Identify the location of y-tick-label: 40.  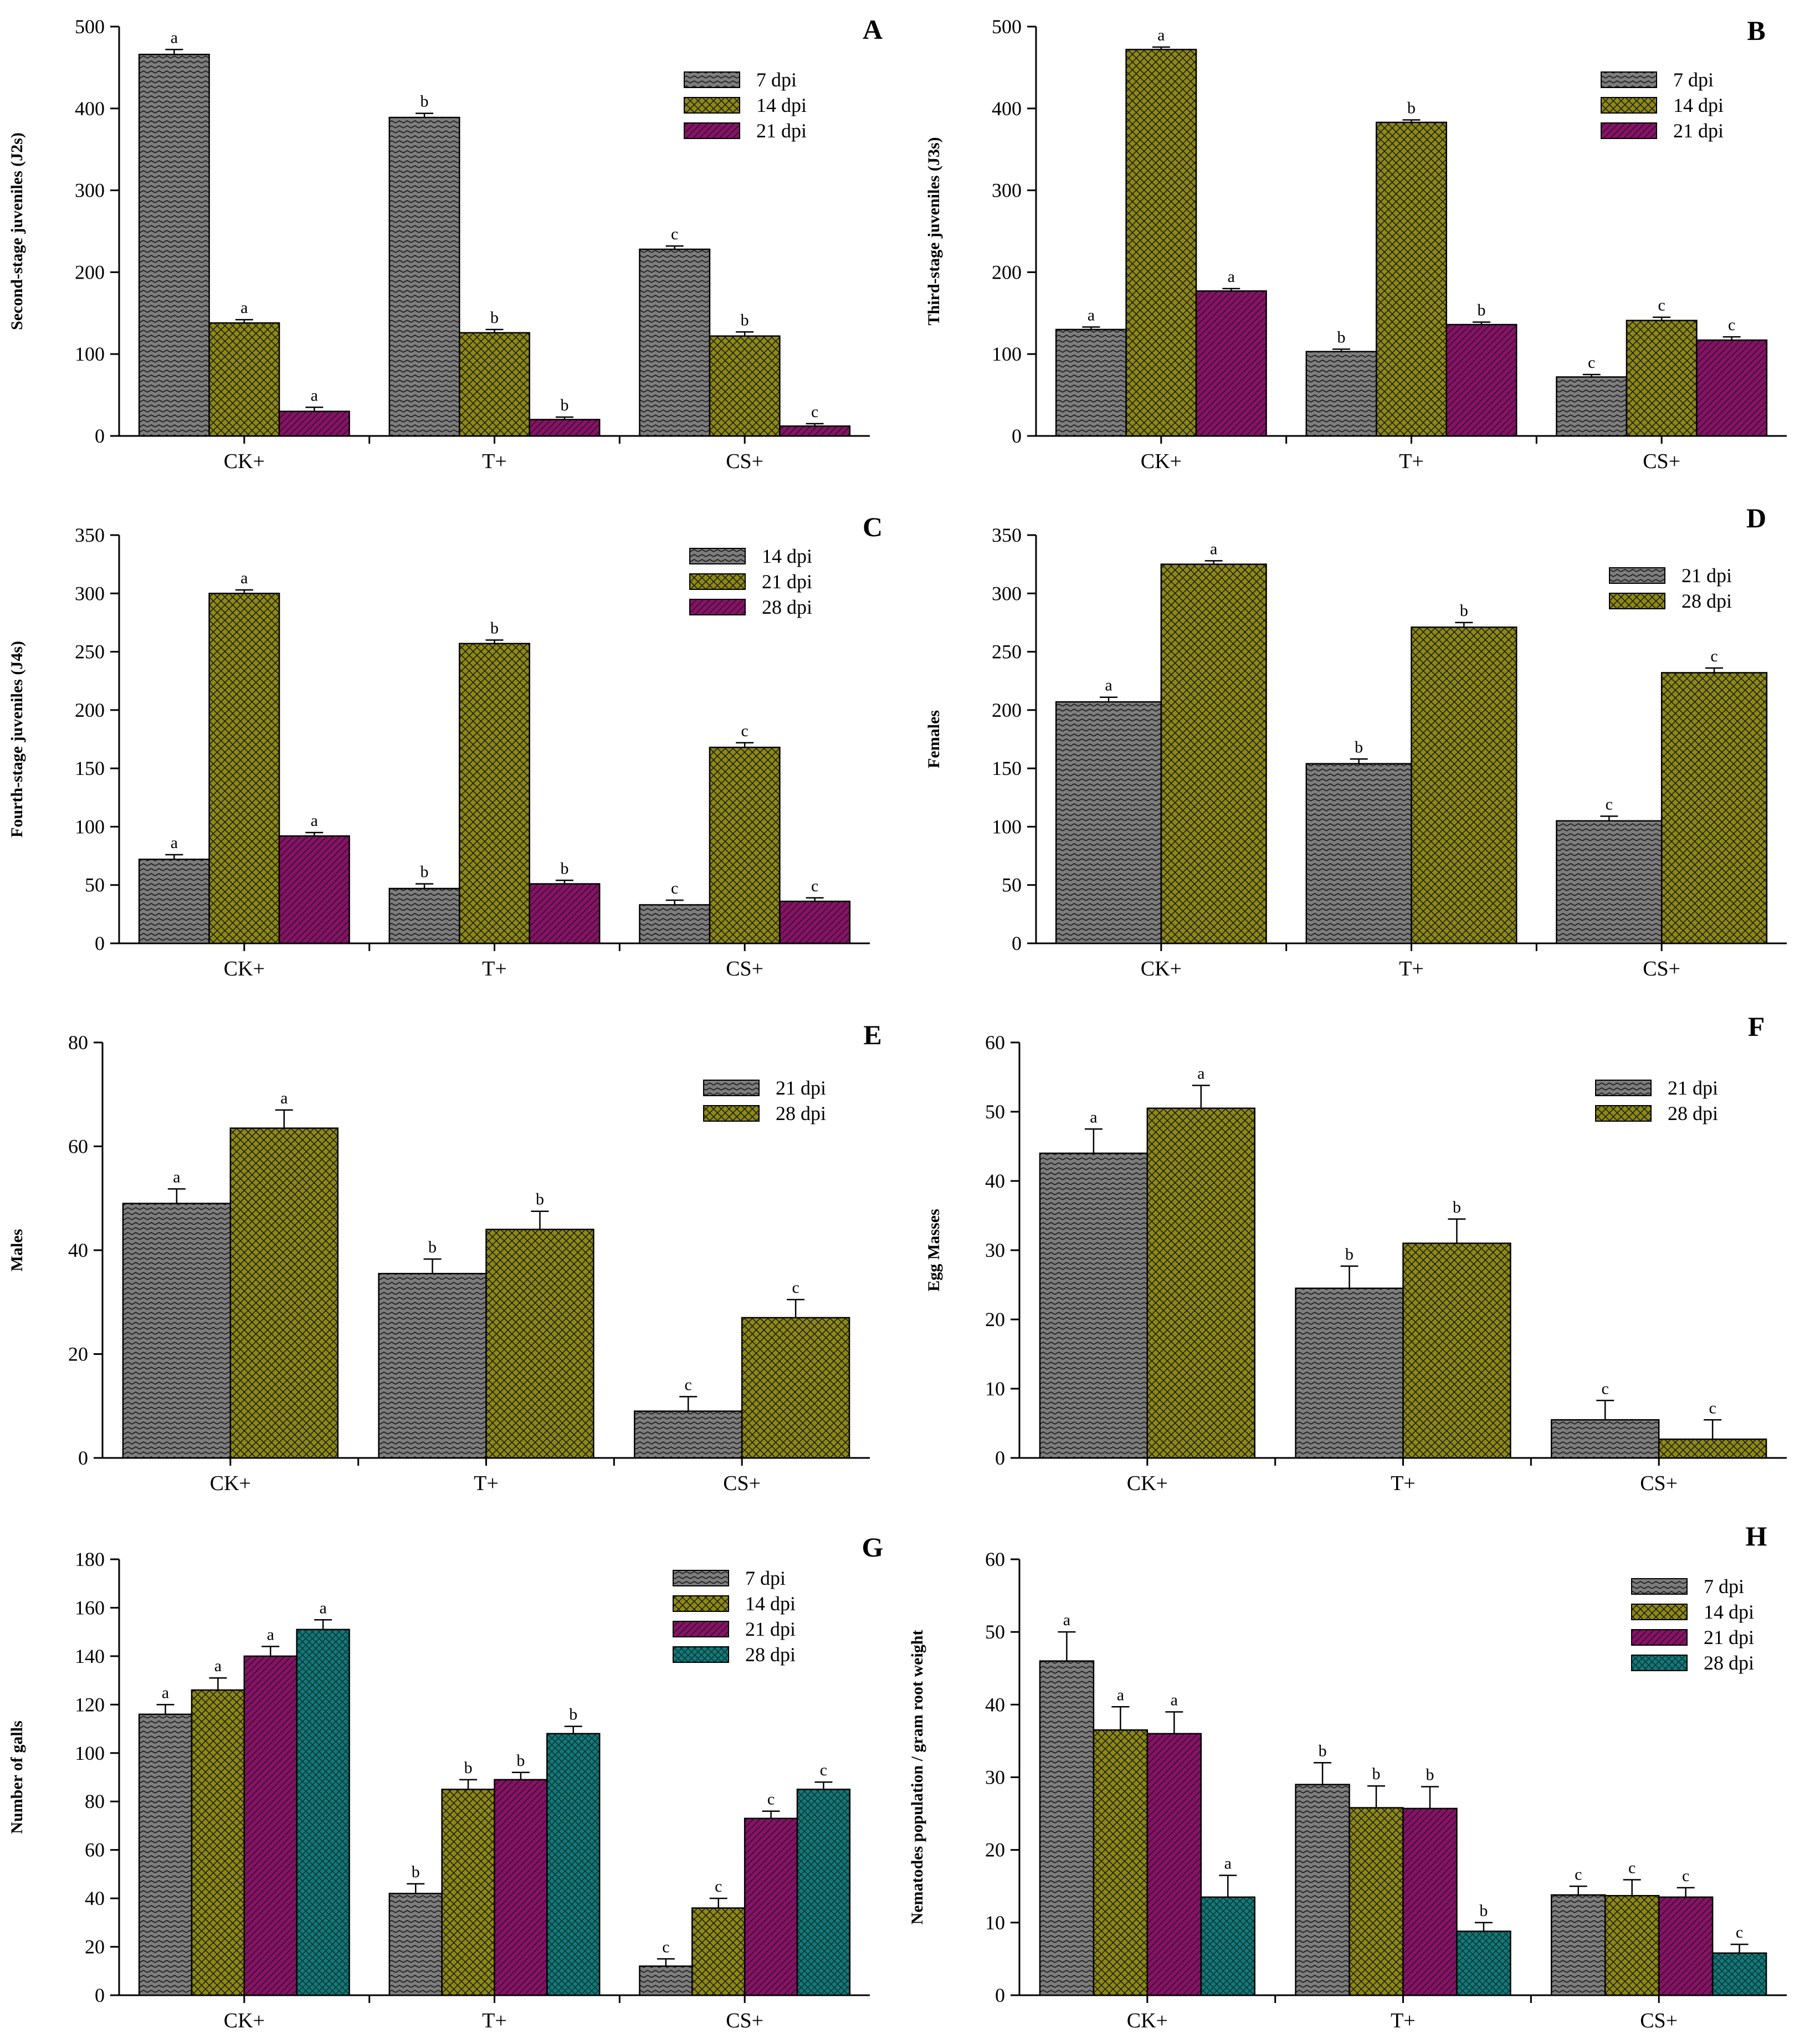
(95, 1898).